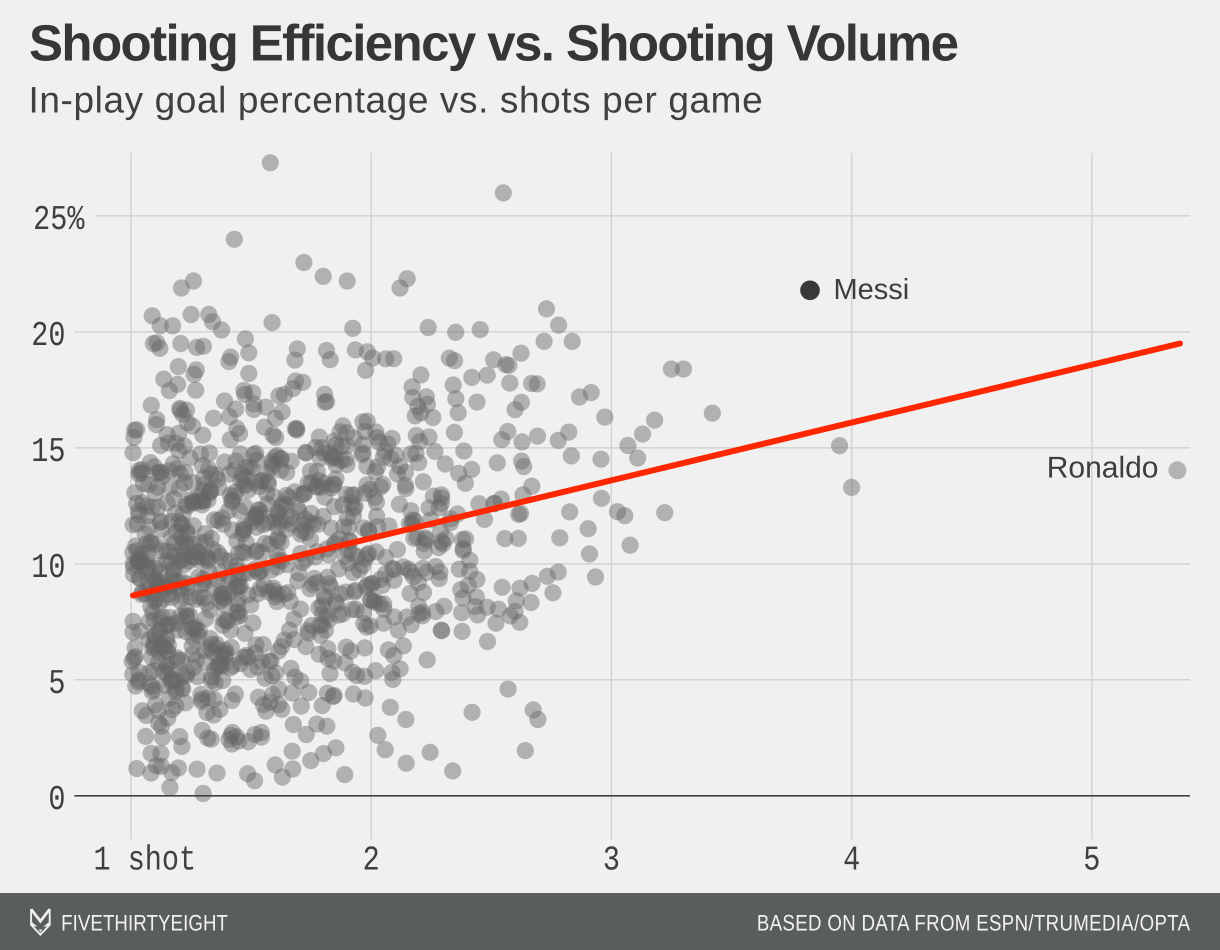 Image resolution: width=1220 pixels, height=950 pixels. What do you see at coordinates (59, 220) in the screenshot?
I see `svg-text: 25%` at bounding box center [59, 220].